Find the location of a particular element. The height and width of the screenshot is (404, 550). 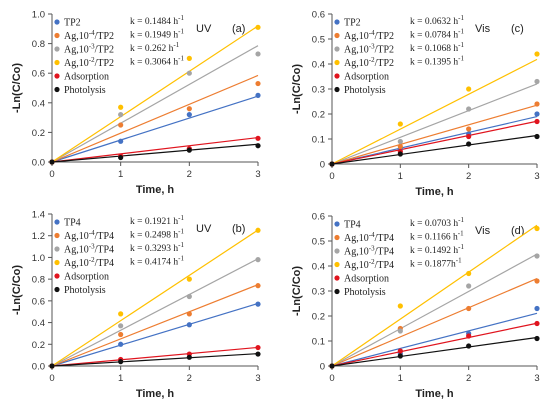

legend-label: TP2 is located at coordinates (352, 23).